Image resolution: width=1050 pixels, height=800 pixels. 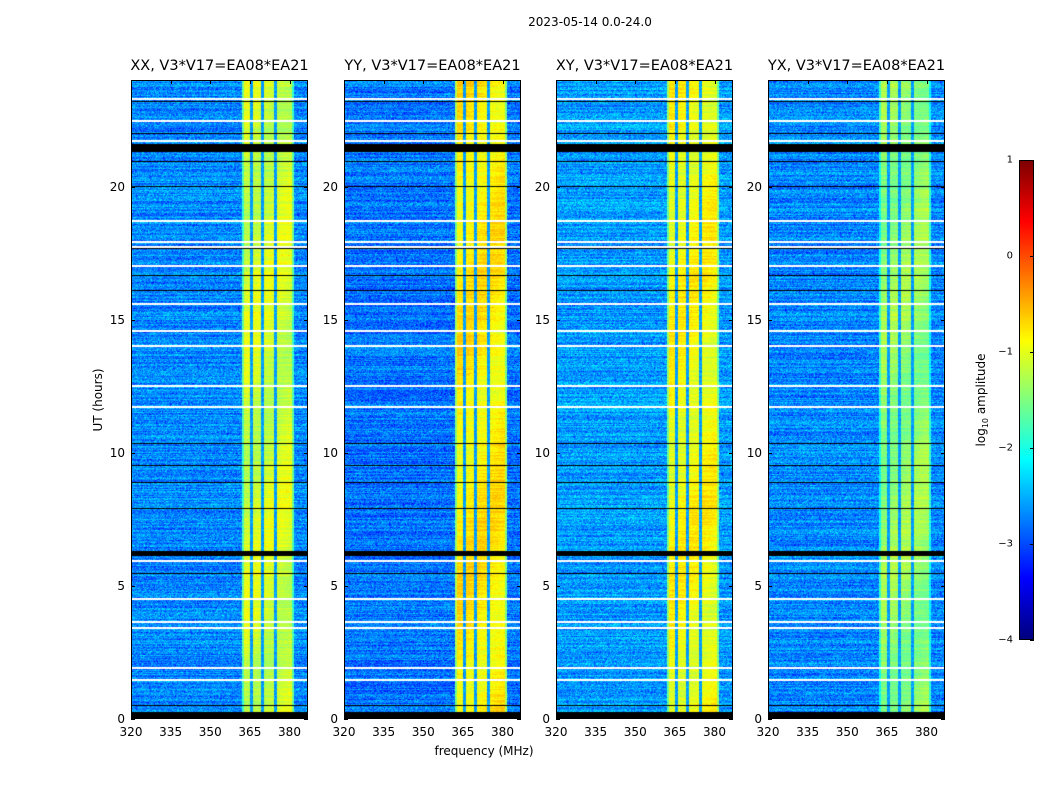 I want to click on y-axis-label: UT (hours), so click(x=98, y=400).